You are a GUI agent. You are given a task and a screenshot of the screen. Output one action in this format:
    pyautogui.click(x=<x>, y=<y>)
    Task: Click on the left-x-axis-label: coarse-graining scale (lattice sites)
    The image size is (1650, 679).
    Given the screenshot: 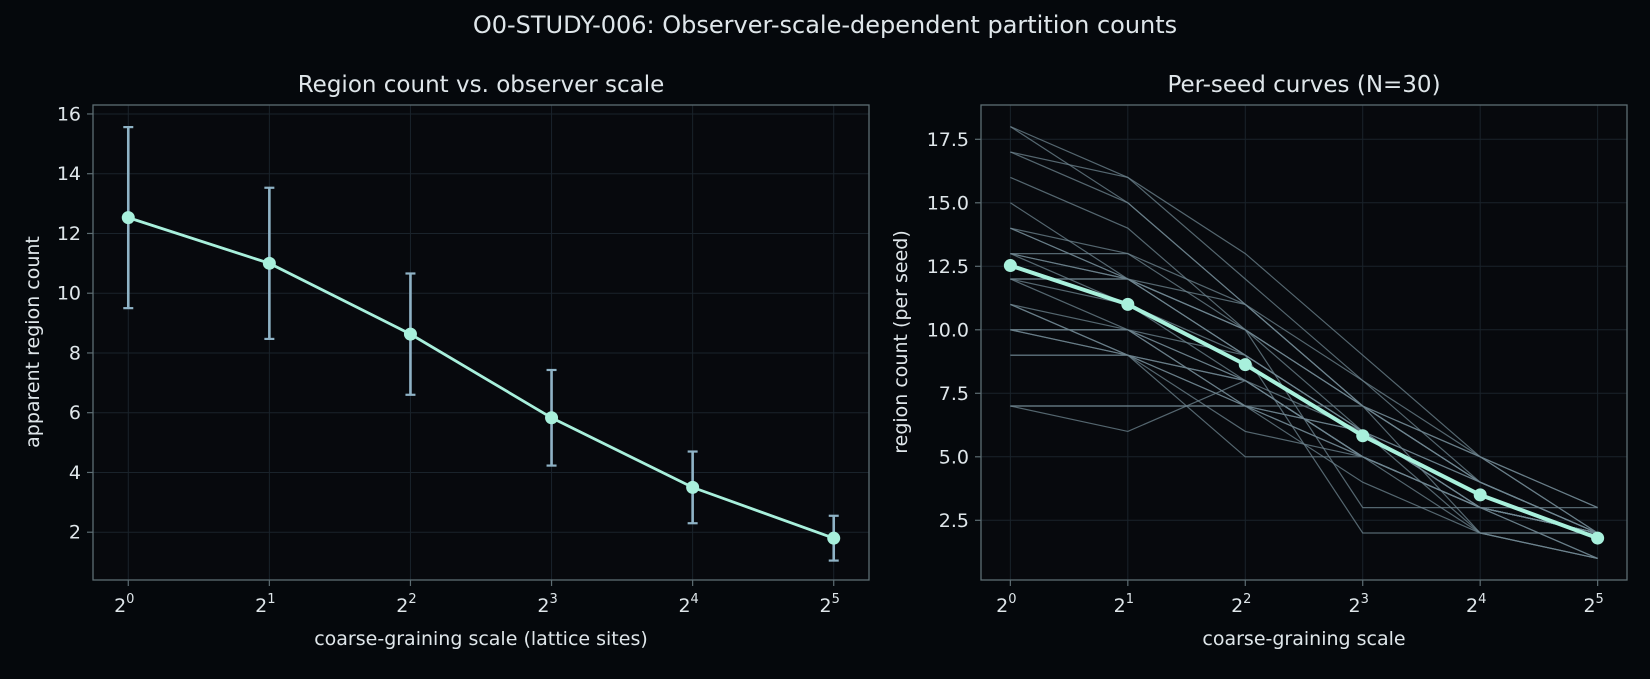 What is the action you would take?
    pyautogui.click(x=481, y=639)
    